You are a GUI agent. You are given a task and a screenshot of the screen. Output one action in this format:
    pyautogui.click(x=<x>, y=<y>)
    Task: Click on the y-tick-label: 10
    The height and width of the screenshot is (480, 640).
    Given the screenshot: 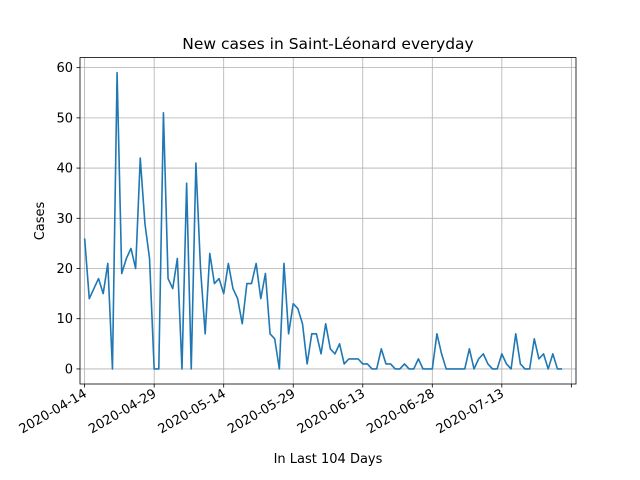 What is the action you would take?
    pyautogui.click(x=64, y=319)
    